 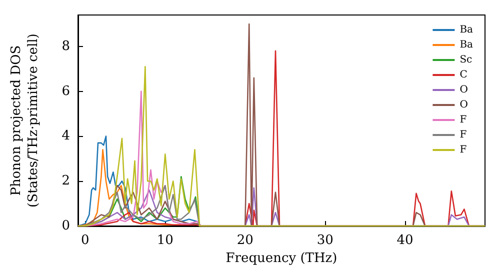 I want to click on x-tick-label: 0, so click(x=85, y=240).